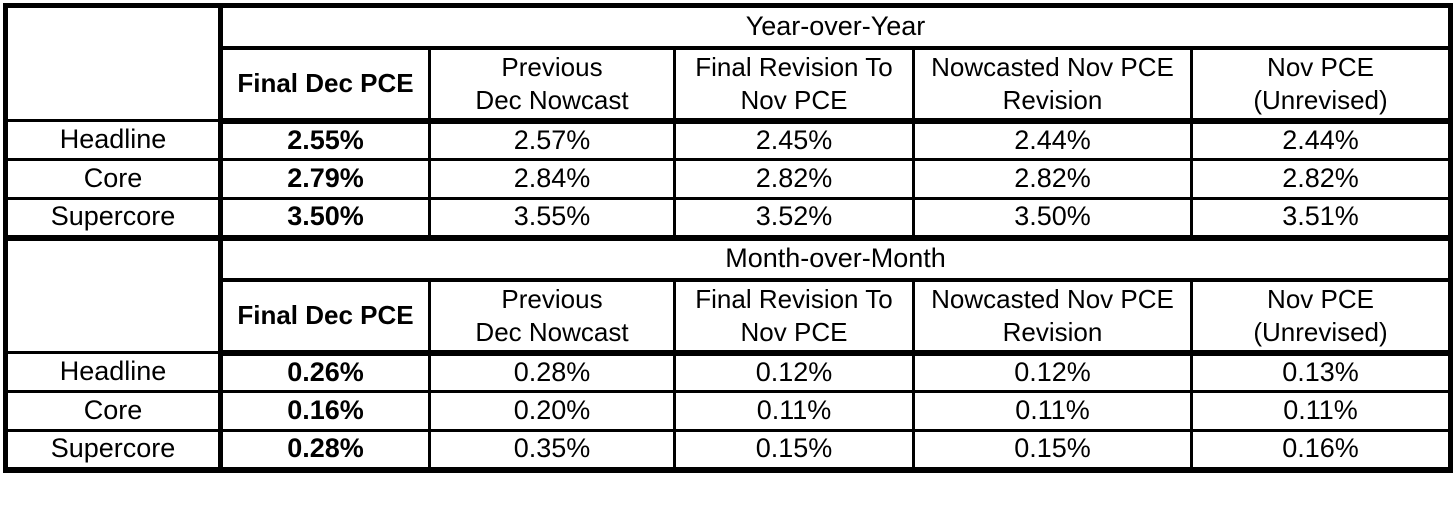 The height and width of the screenshot is (506, 1456). Describe the element at coordinates (1321, 219) in the screenshot. I see `data-cell: 3.51%` at that location.